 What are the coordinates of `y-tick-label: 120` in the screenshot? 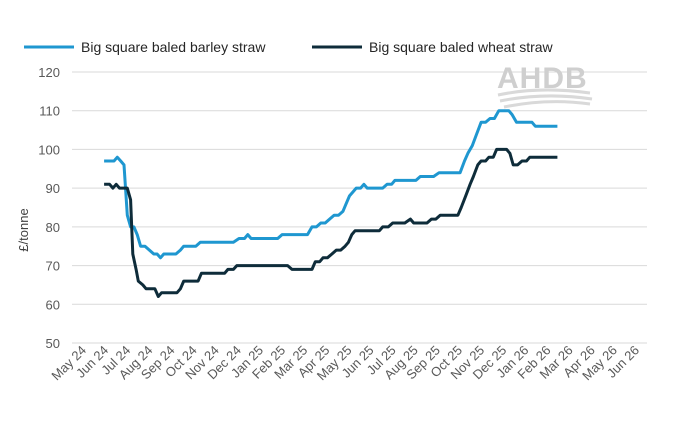 It's located at (49, 72).